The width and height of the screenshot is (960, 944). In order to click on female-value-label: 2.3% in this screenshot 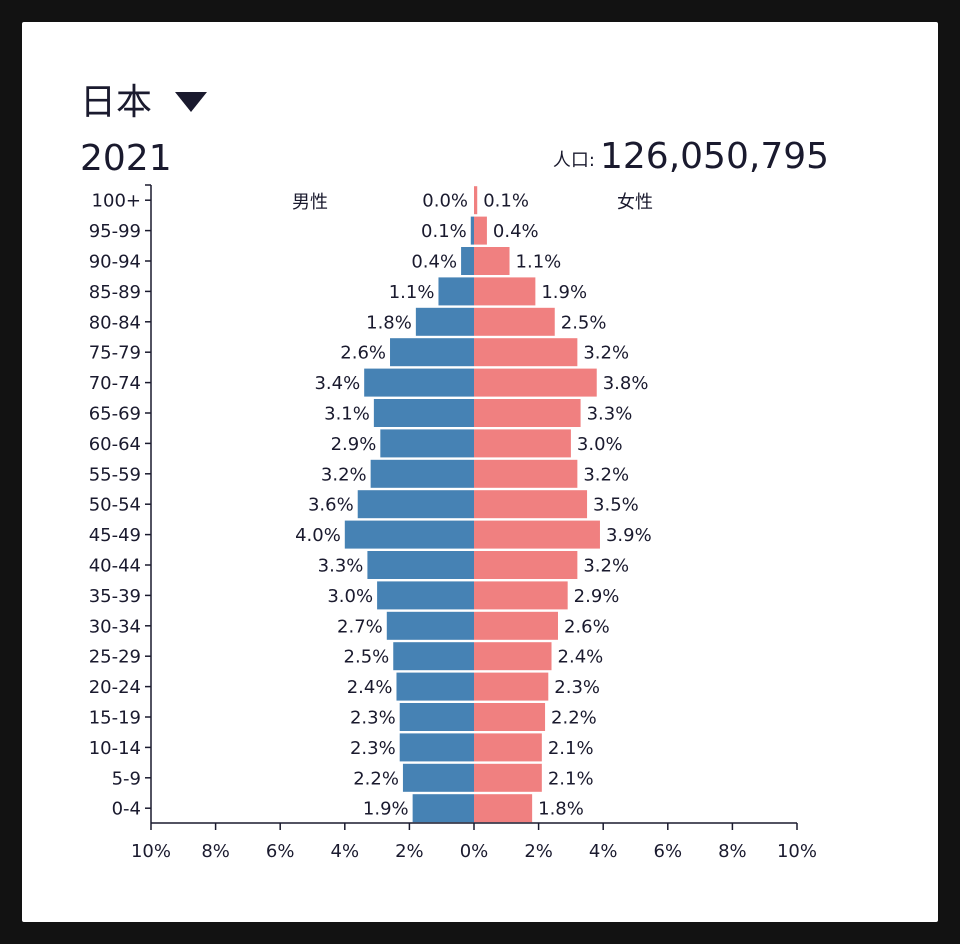, I will do `click(577, 687)`.